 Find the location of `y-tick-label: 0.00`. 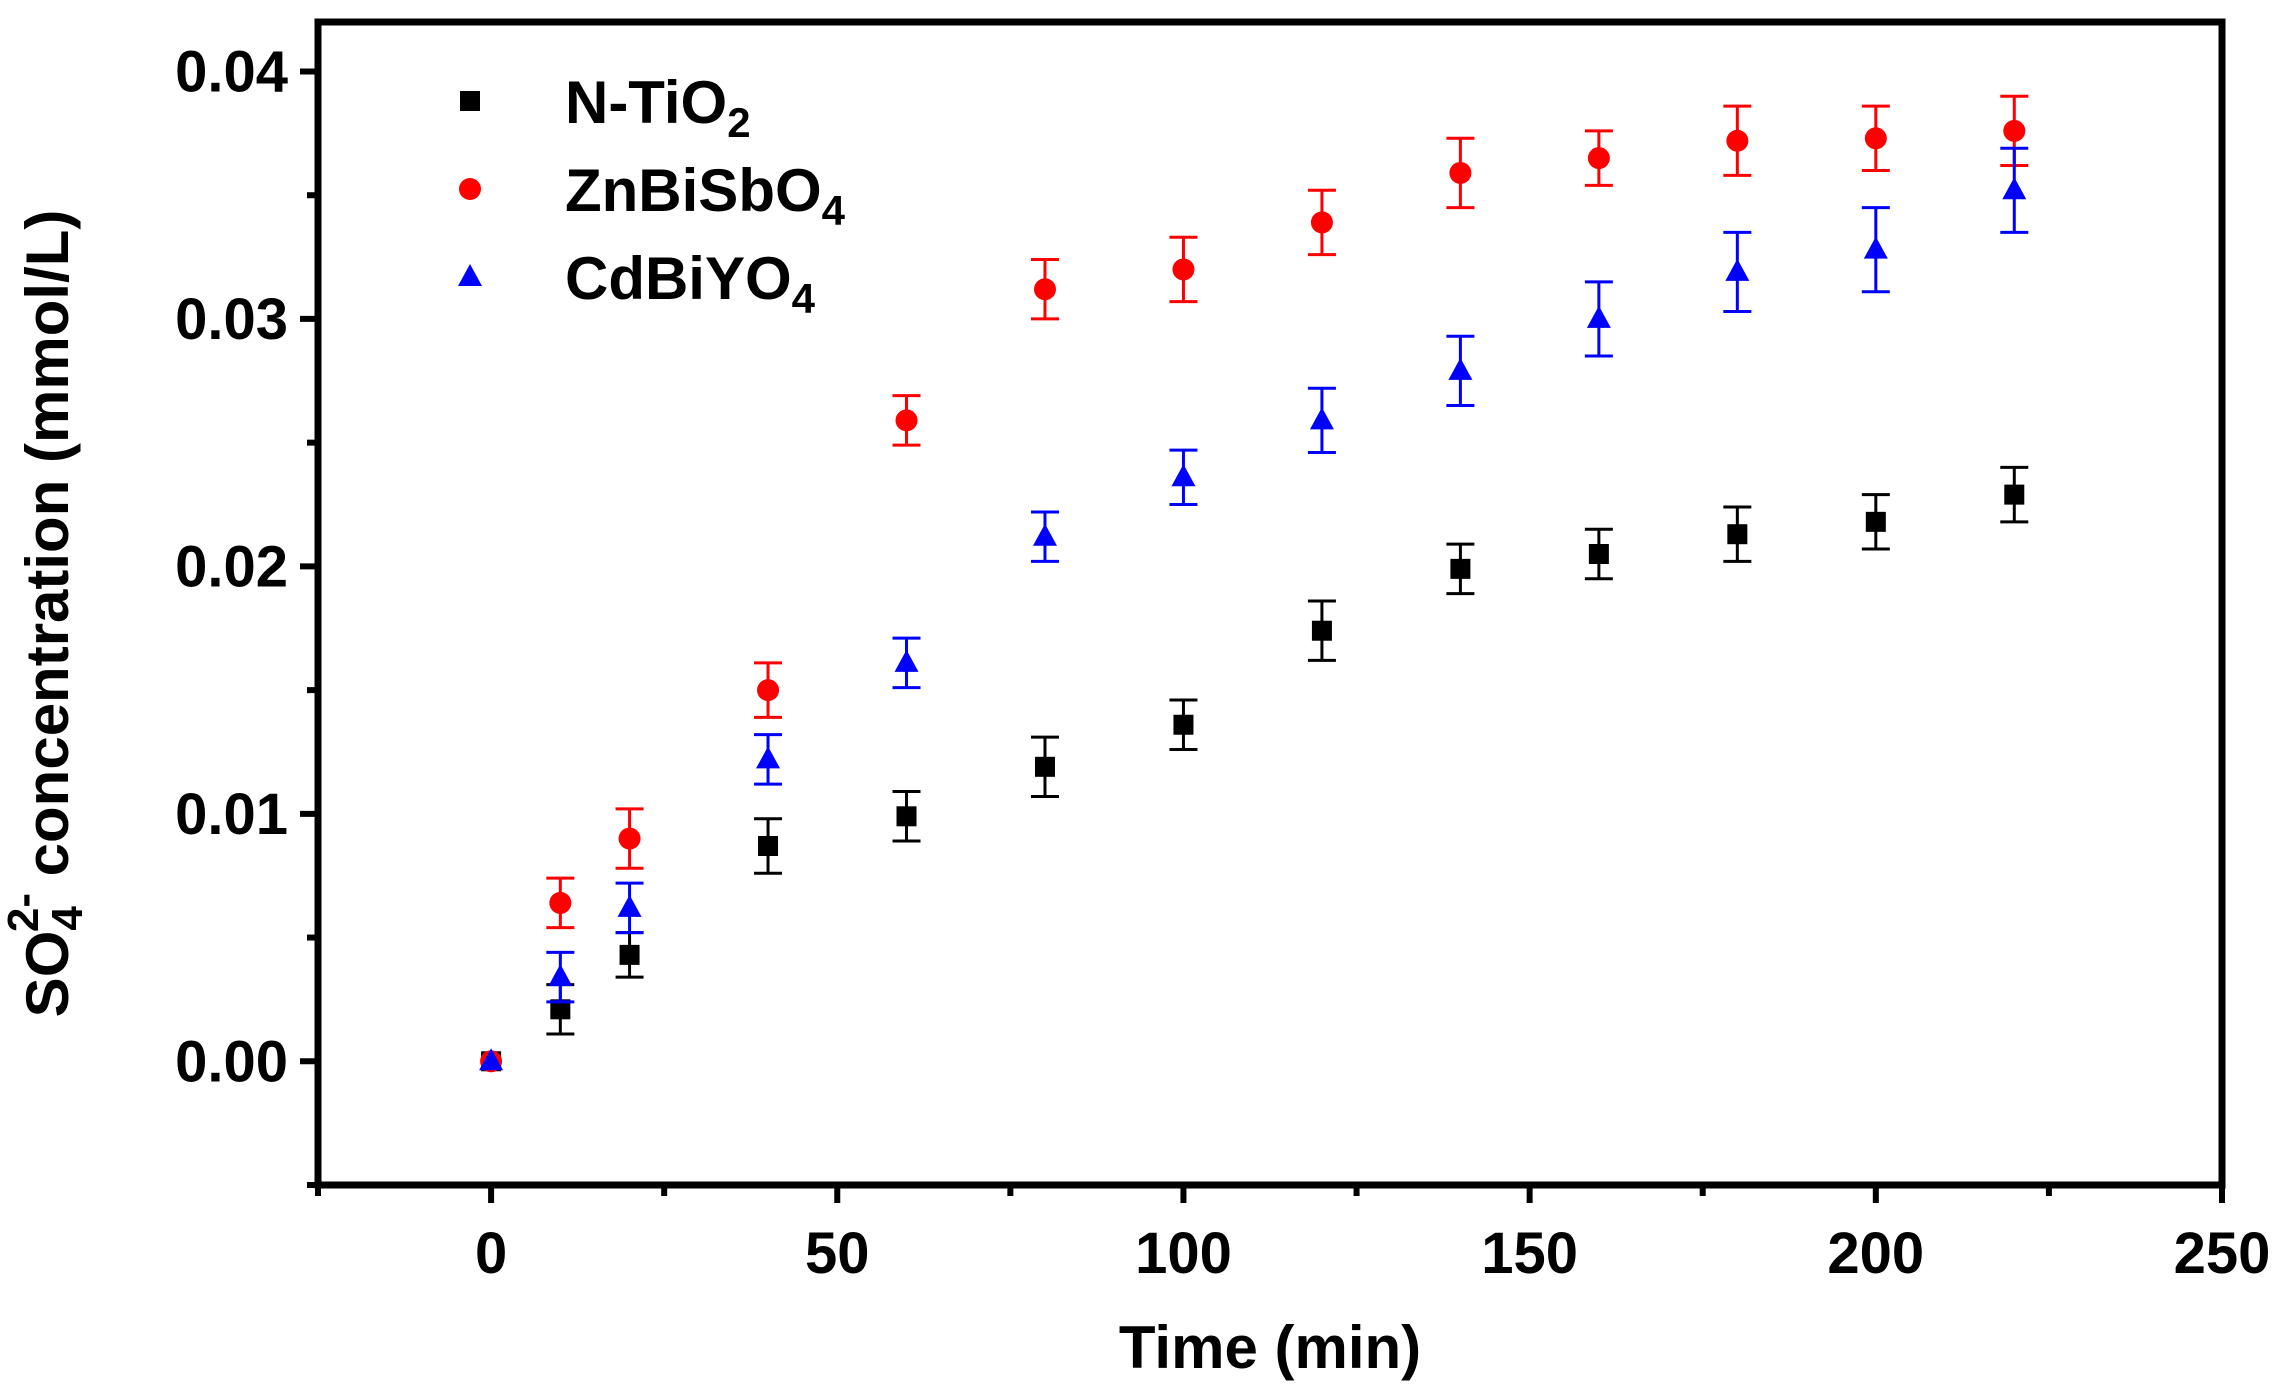

y-tick-label: 0.00 is located at coordinates (231, 1061).